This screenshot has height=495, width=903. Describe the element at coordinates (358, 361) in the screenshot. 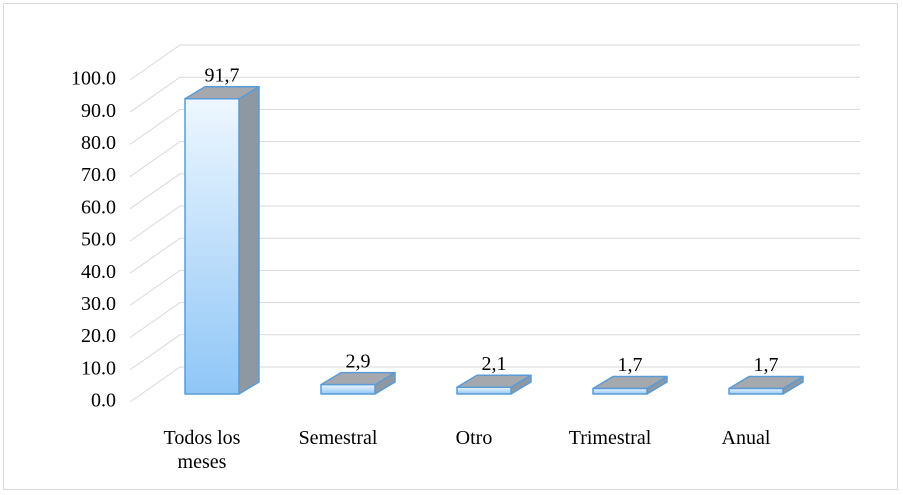

I see `value-label: 2,9` at that location.